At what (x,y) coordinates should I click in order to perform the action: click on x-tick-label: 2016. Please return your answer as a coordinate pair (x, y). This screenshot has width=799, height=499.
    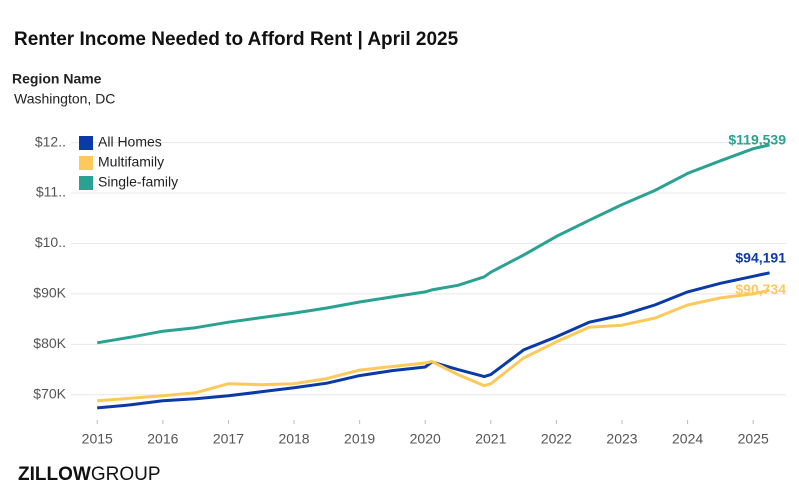
    Looking at the image, I should click on (162, 439).